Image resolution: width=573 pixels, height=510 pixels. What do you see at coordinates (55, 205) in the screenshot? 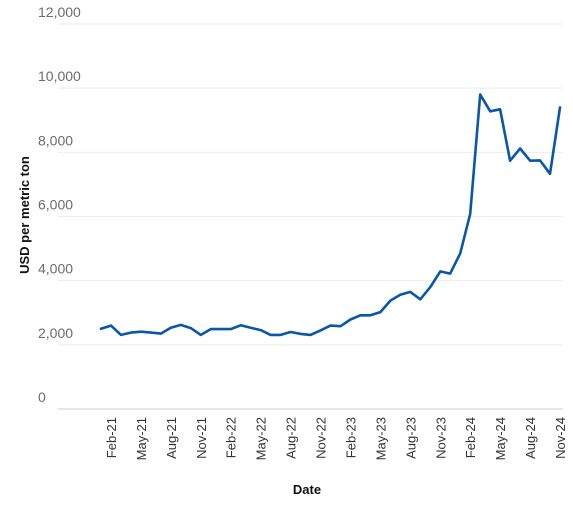
I see `y-tick-label: 6,000` at bounding box center [55, 205].